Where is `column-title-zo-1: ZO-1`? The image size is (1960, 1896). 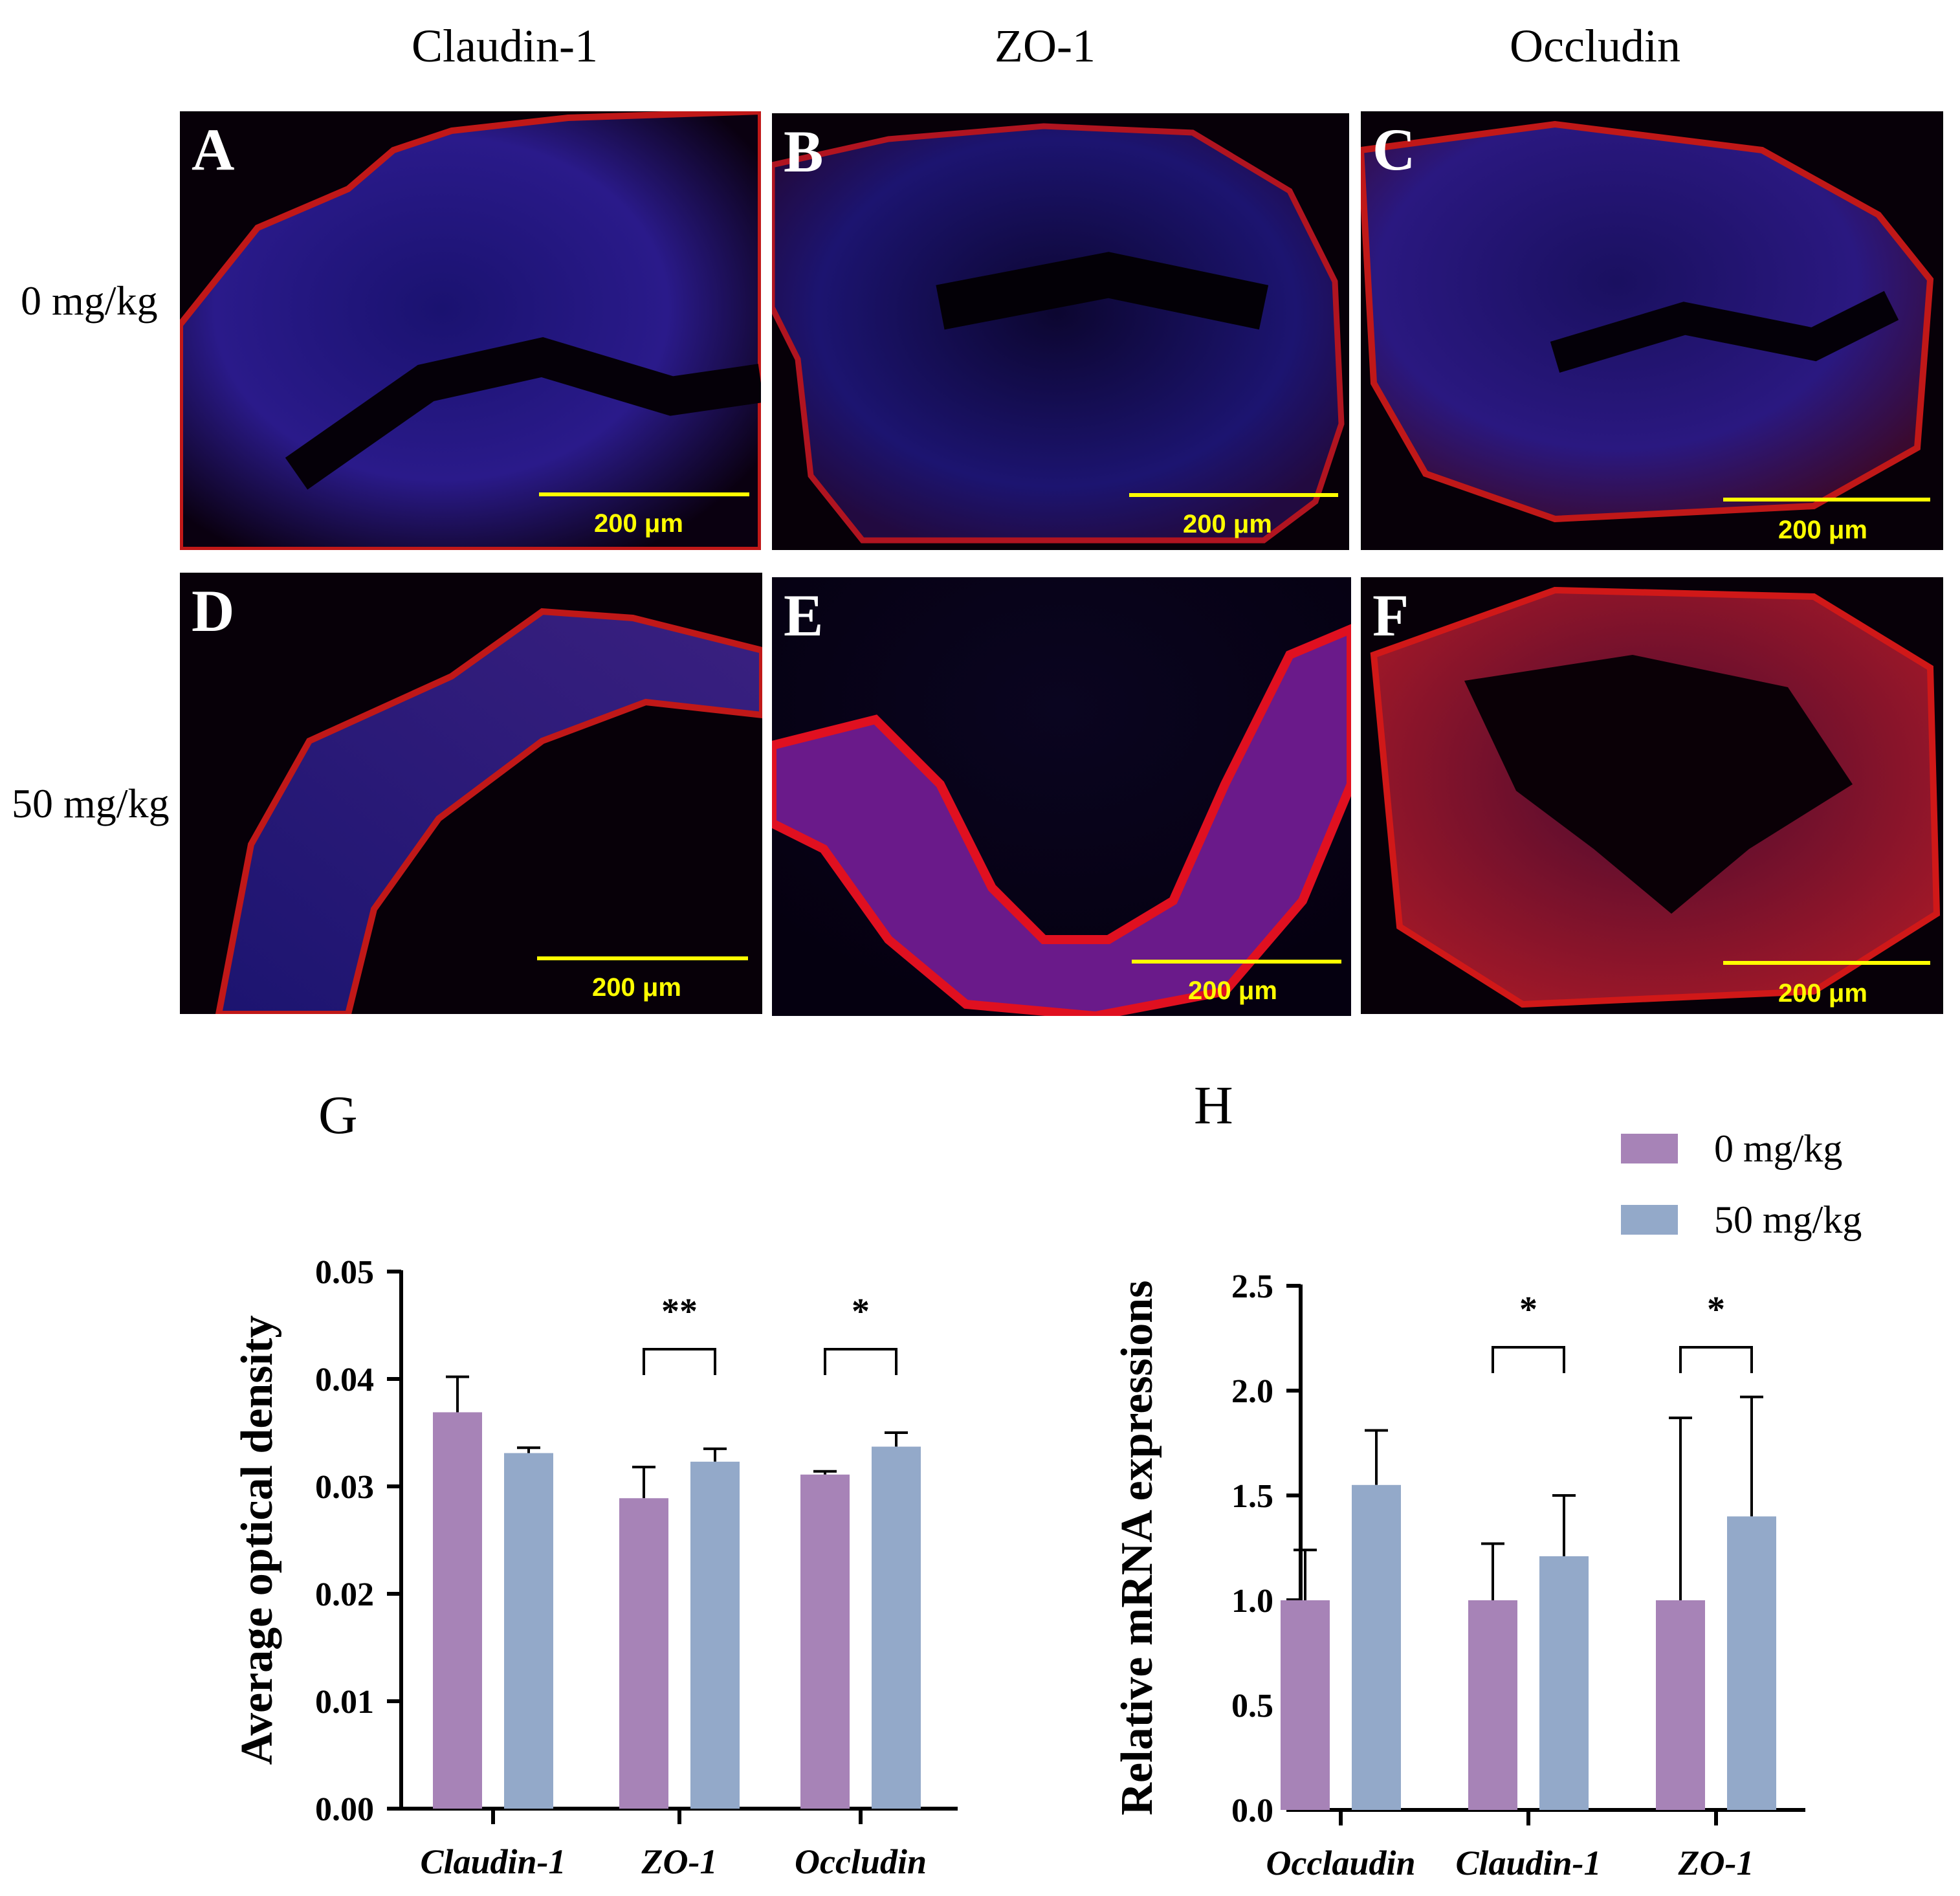 column-title-zo-1: ZO-1 is located at coordinates (1045, 46).